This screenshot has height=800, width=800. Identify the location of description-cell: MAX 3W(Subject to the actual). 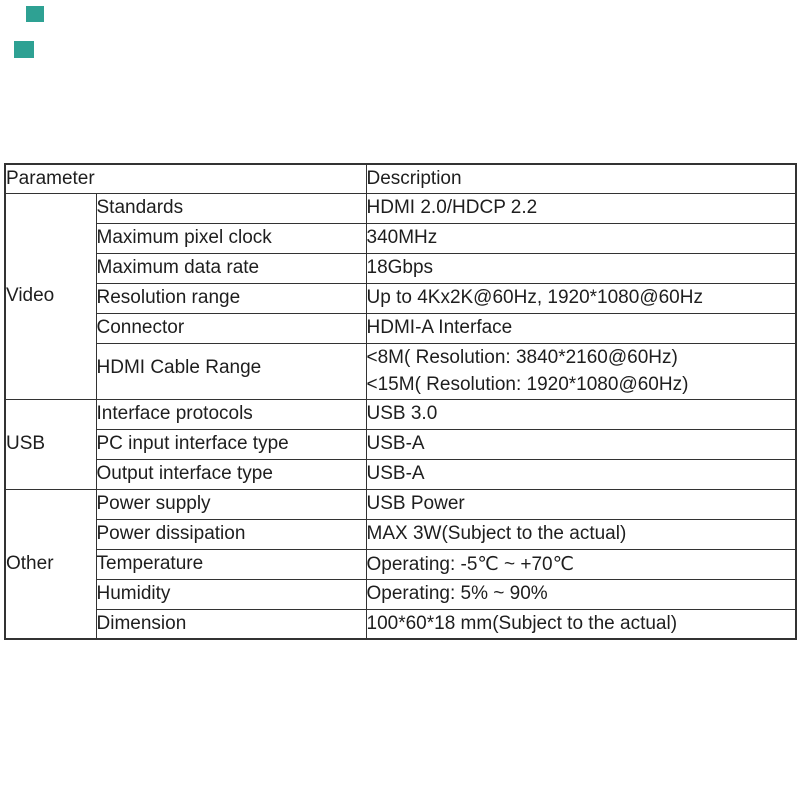
(581, 534).